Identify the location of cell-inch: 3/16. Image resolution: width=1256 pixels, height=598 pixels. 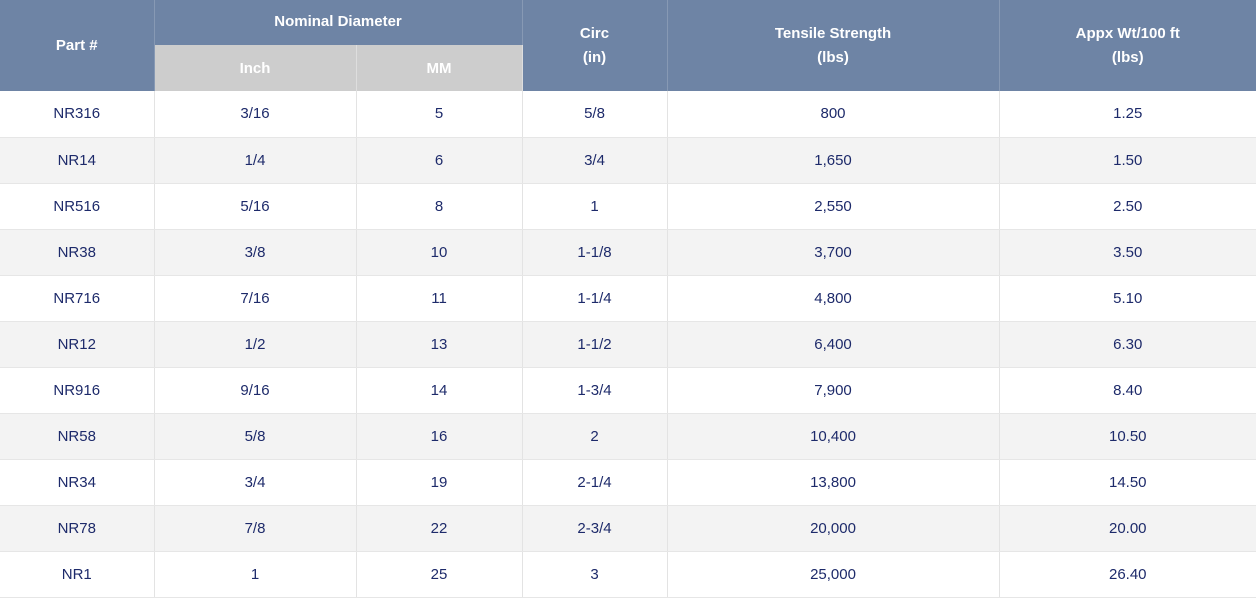
(255, 114).